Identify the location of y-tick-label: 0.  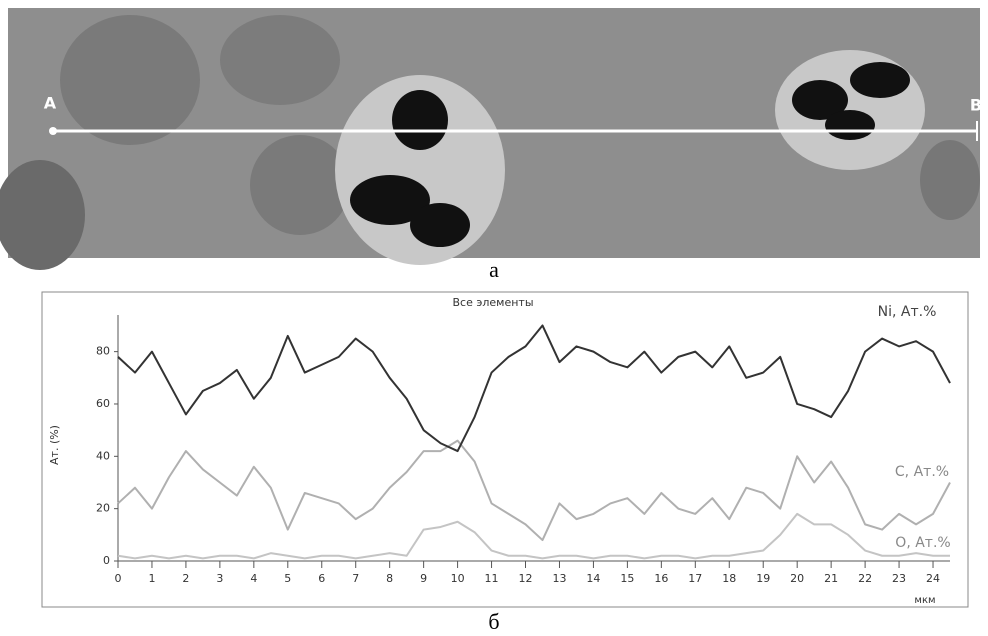
(106, 560).